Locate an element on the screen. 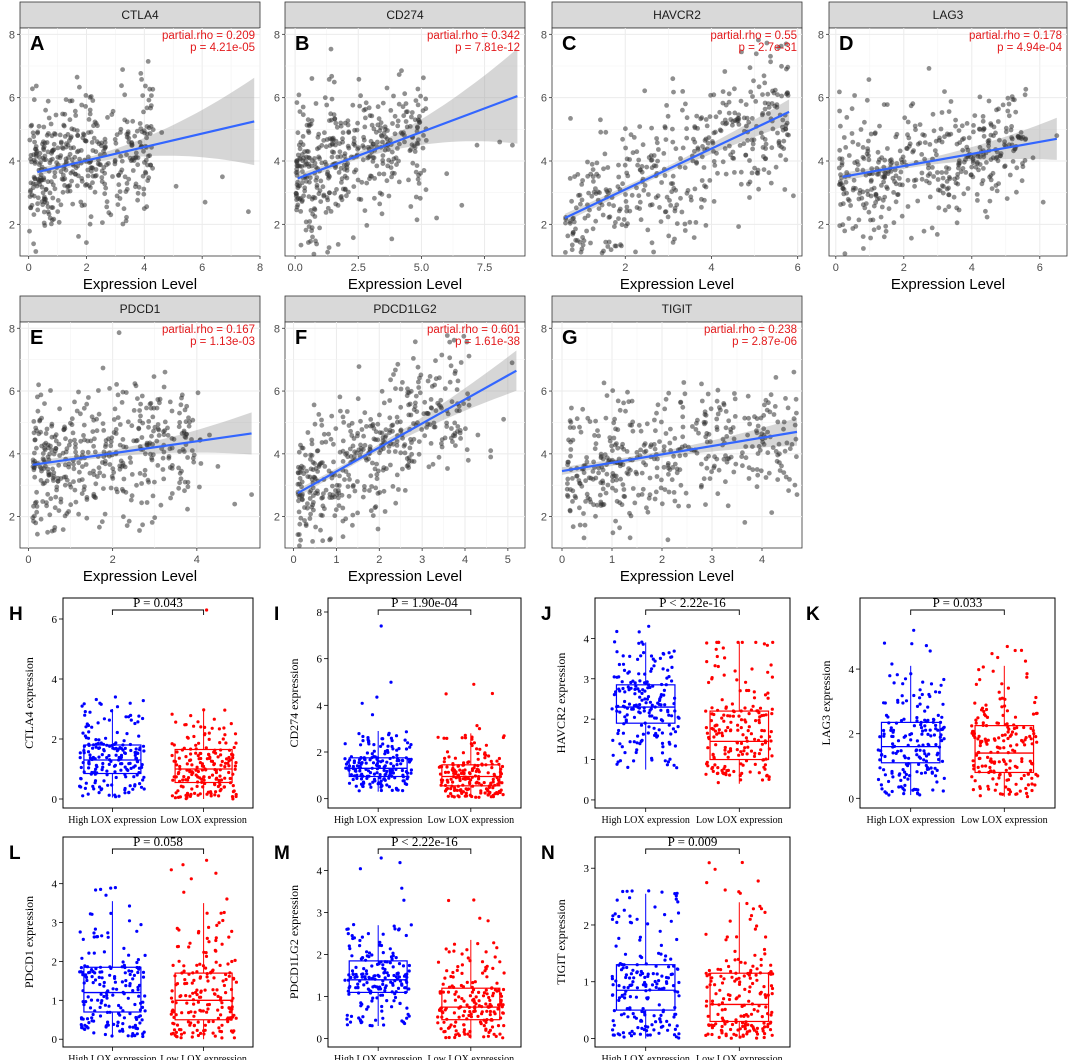 This screenshot has height=1060, width=1072. y-tick-label: 2 is located at coordinates (277, 518).